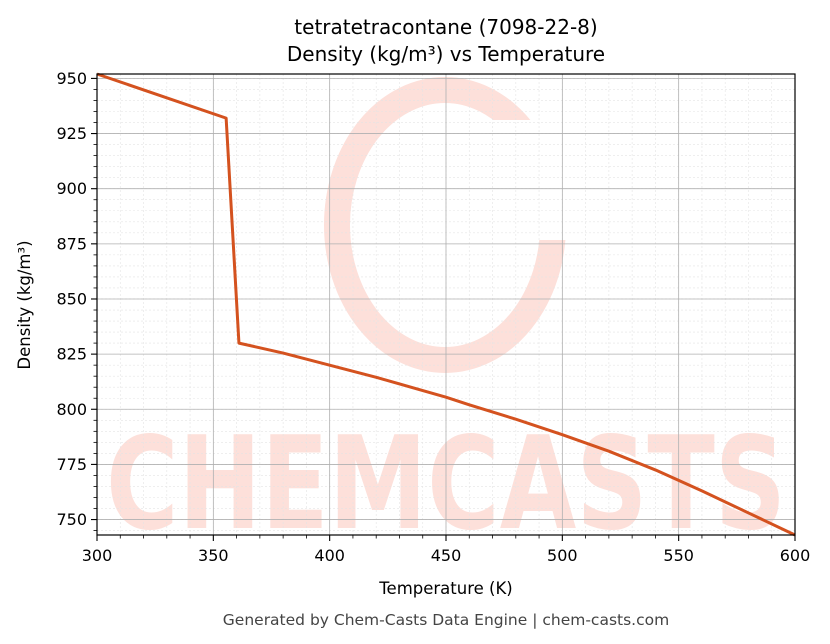 This screenshot has width=830, height=644. What do you see at coordinates (329, 555) in the screenshot?
I see `x-tick-label: 400` at bounding box center [329, 555].